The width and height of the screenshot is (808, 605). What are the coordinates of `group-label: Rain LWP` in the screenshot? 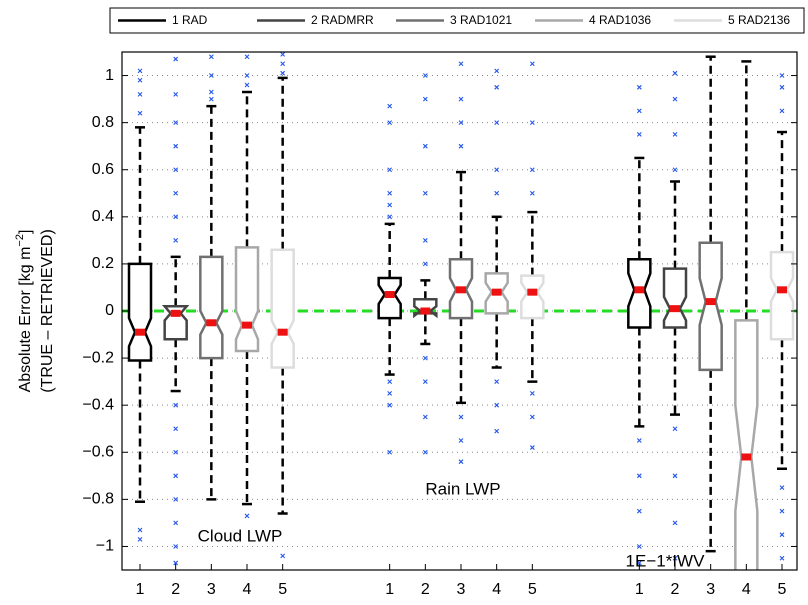 It's located at (462, 488).